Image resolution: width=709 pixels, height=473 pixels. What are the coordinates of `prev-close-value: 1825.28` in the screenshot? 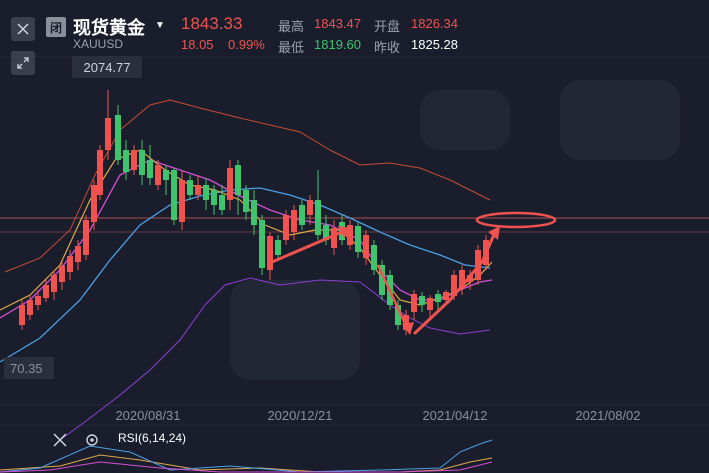 It's located at (434, 44).